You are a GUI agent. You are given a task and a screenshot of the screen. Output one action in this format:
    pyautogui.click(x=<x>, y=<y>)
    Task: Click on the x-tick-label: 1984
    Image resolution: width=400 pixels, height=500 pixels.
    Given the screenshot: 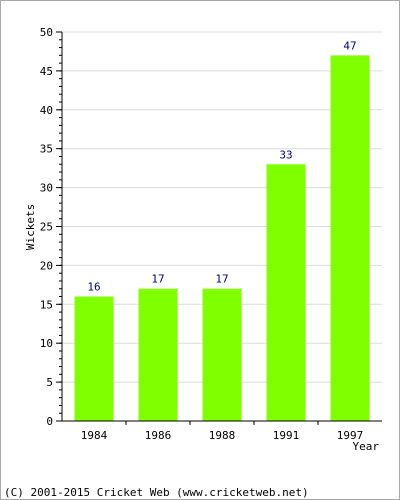 What is the action you would take?
    pyautogui.click(x=94, y=435)
    